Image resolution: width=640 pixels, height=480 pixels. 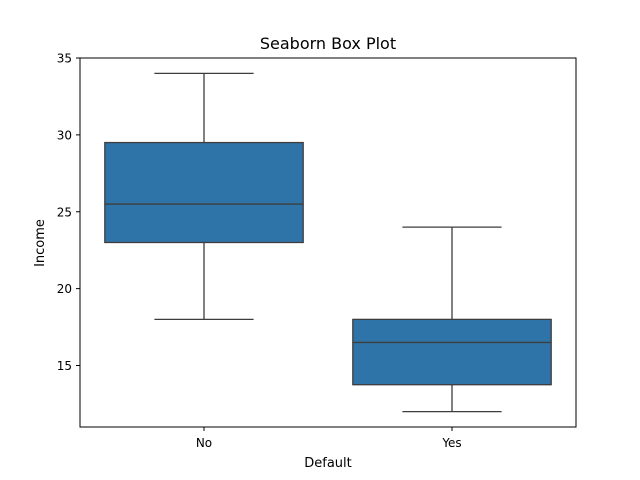 I want to click on x-axis: No Yes, so click(x=329, y=438).